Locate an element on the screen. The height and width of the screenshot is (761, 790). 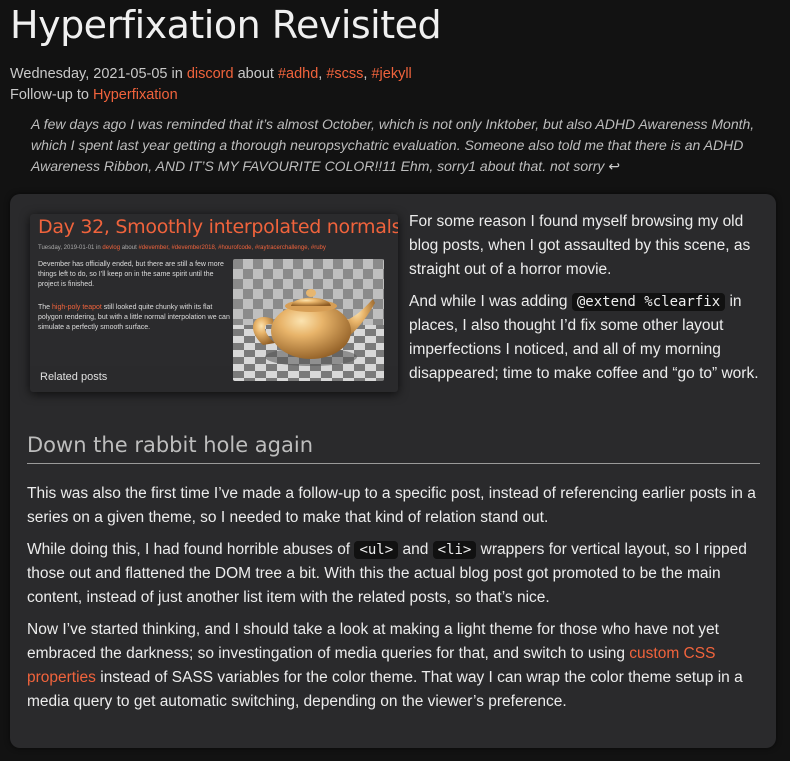
screenshot-about-label: about is located at coordinates (129, 248).